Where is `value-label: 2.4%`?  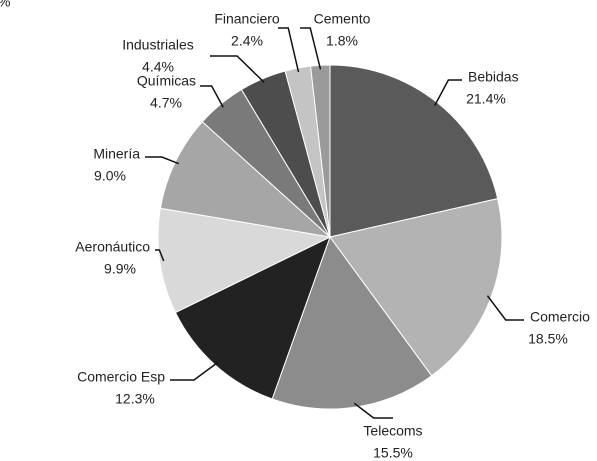 value-label: 2.4% is located at coordinates (247, 41).